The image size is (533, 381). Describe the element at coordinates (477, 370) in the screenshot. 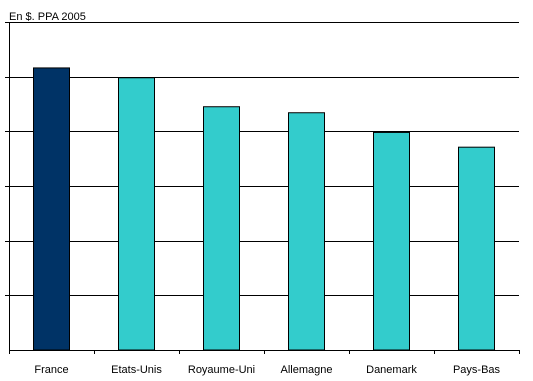

I see `x-tick-label: Pays-Bas` at that location.